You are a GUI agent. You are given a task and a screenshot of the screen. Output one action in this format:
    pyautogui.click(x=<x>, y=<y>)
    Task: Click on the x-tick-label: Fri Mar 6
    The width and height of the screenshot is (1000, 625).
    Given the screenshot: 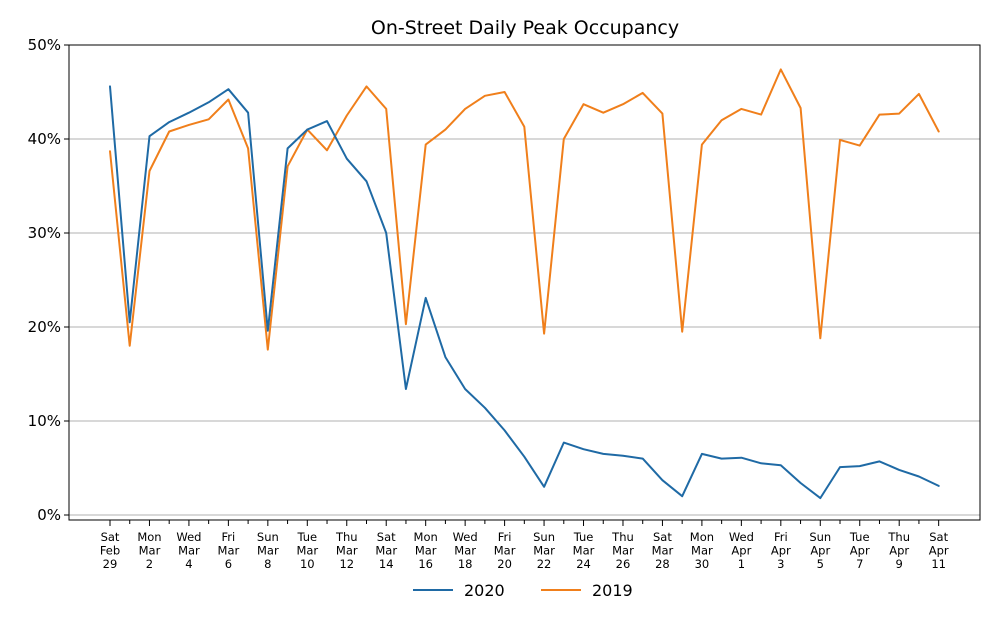 What is the action you would take?
    pyautogui.click(x=229, y=550)
    